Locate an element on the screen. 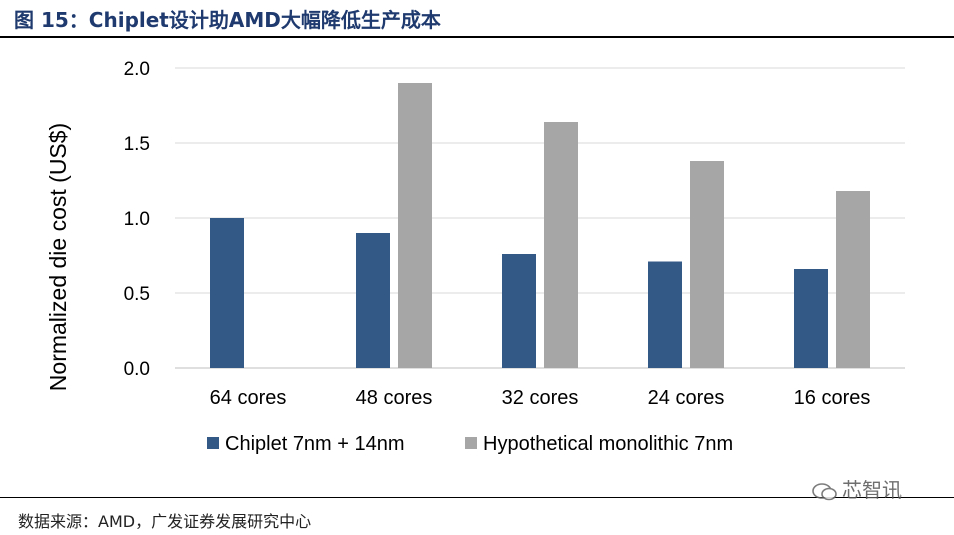 The height and width of the screenshot is (535, 954). legend-label-chiplet: Chiplet 7nm + 14nm is located at coordinates (315, 444).